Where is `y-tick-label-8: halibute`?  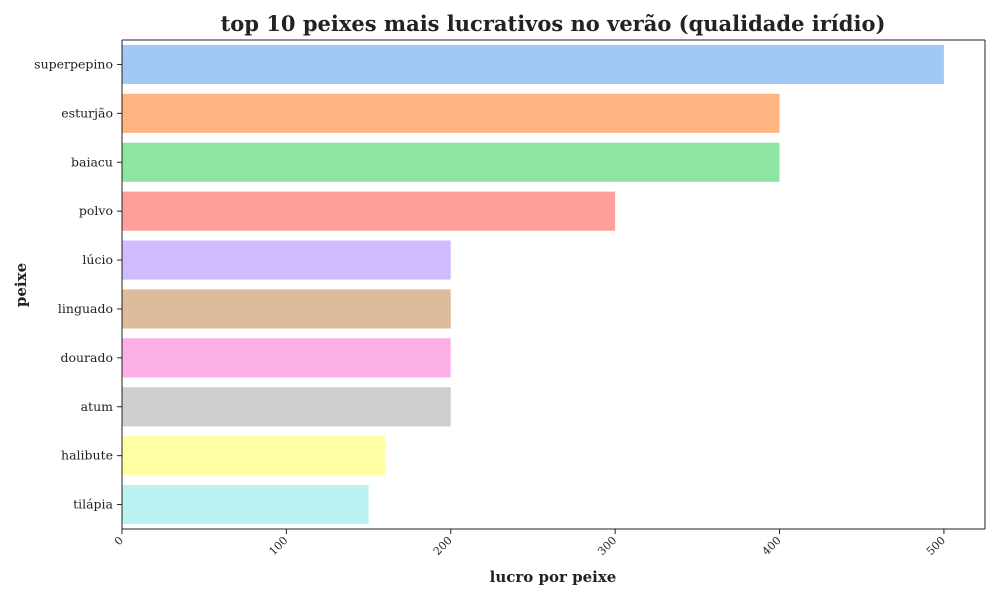
y-tick-label-8: halibute is located at coordinates (87, 455).